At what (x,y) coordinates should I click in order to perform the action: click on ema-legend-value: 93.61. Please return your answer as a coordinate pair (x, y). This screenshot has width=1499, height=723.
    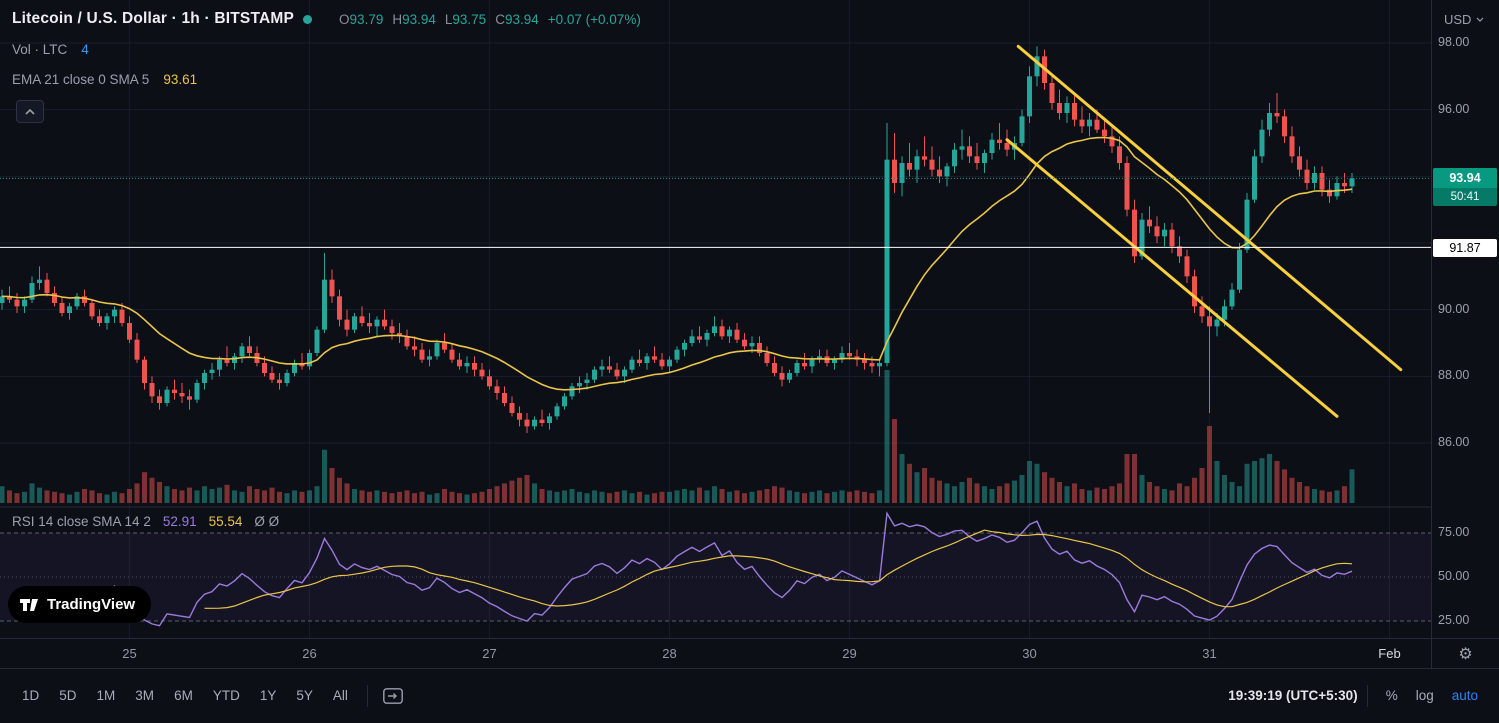
    Looking at the image, I should click on (180, 79).